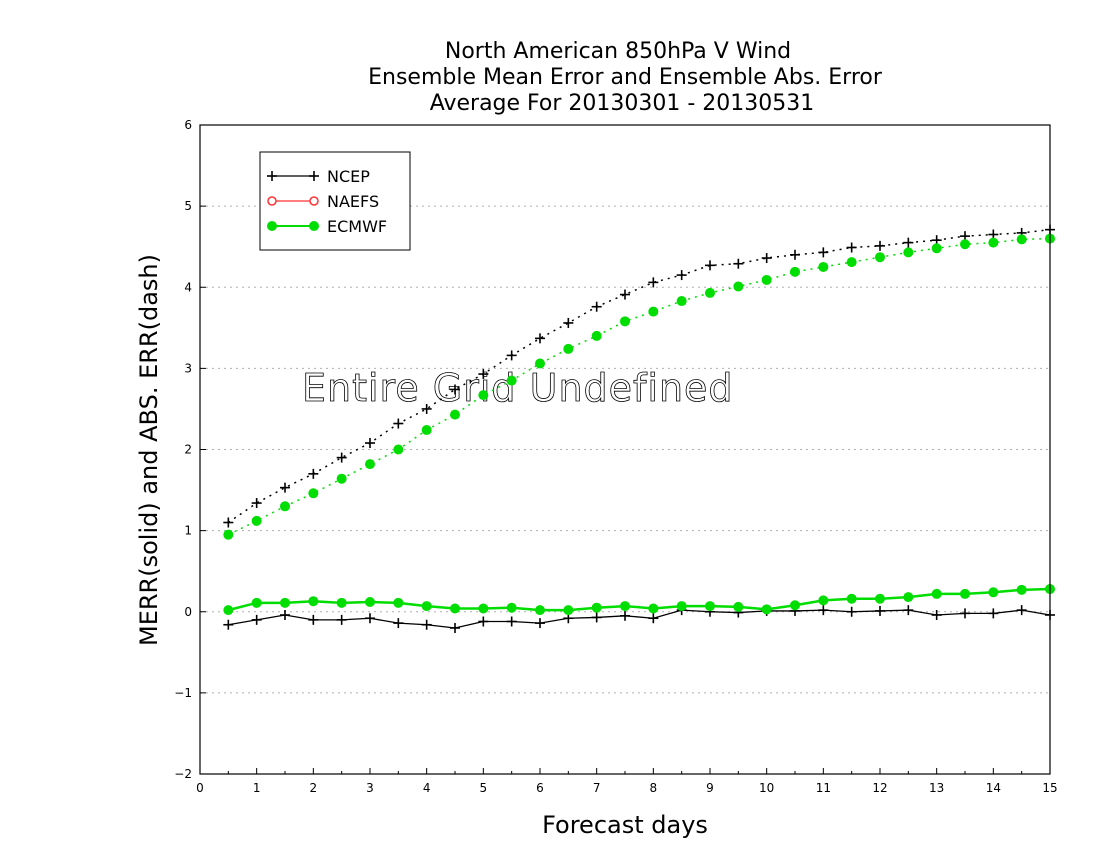 The height and width of the screenshot is (850, 1100). I want to click on legend-entries: NCEP NAEFS ECMWF, so click(327, 201).